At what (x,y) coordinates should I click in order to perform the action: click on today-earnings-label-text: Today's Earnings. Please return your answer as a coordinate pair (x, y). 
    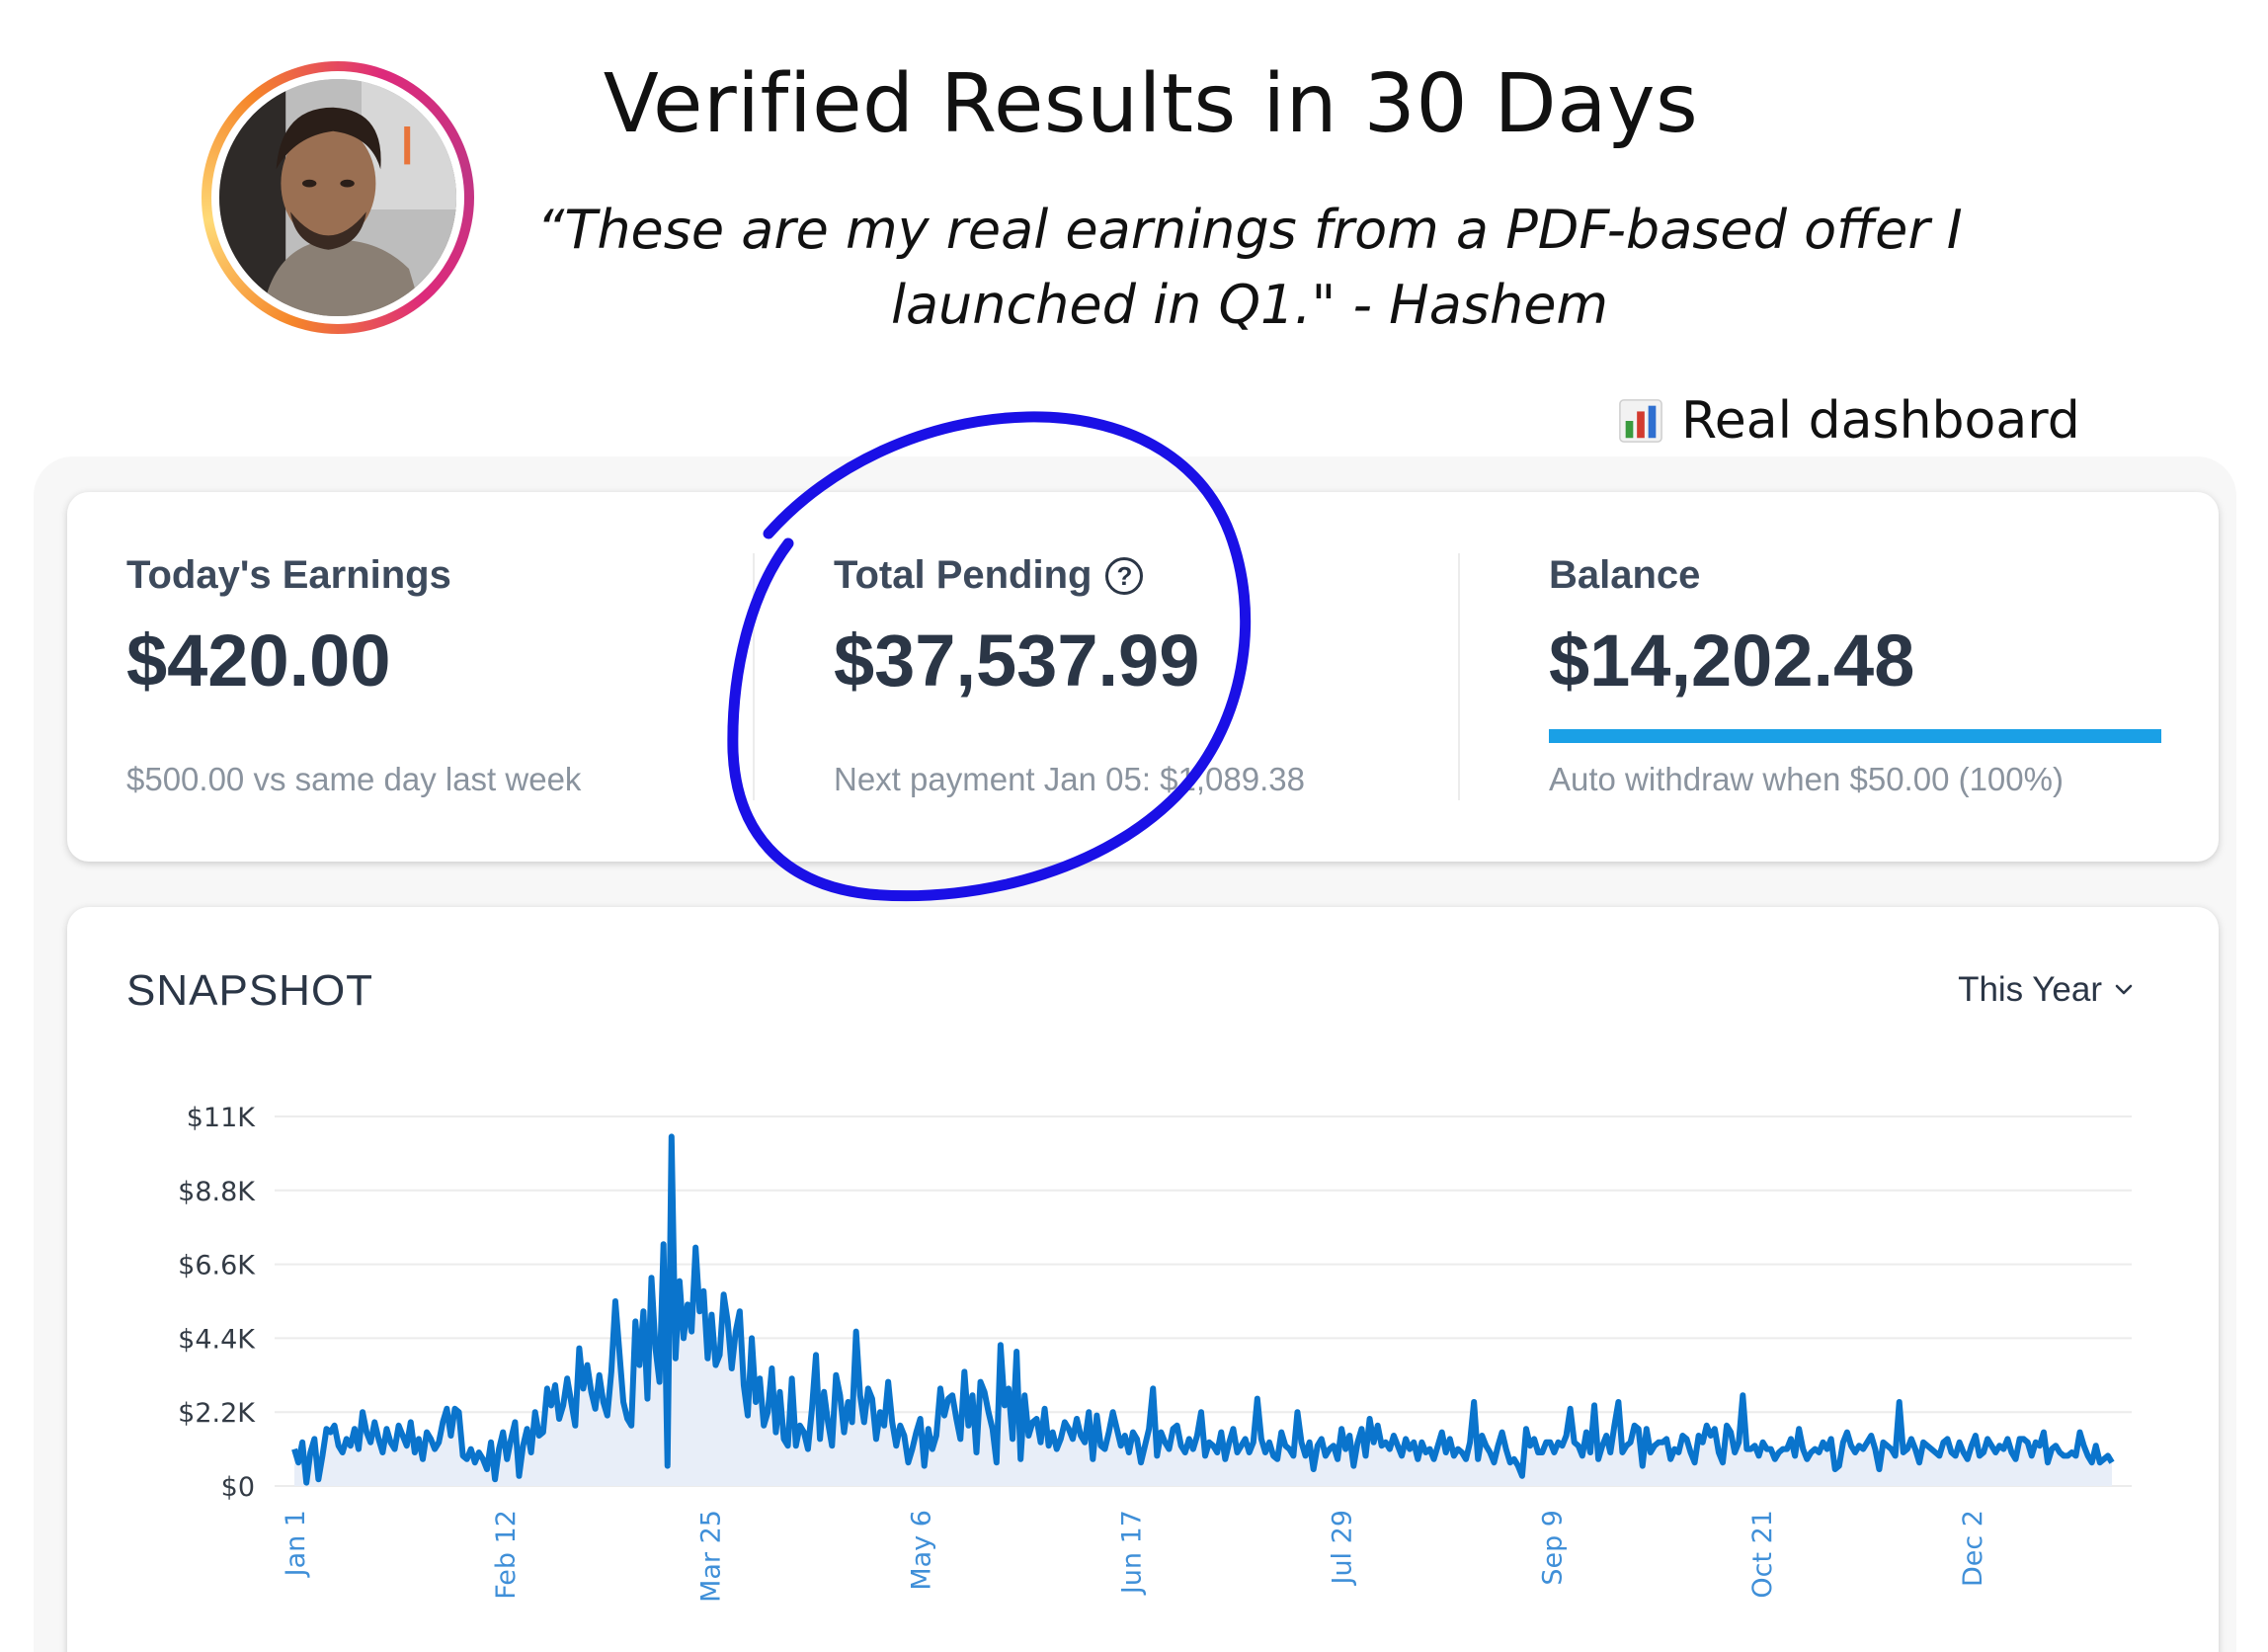
    Looking at the image, I should click on (288, 575).